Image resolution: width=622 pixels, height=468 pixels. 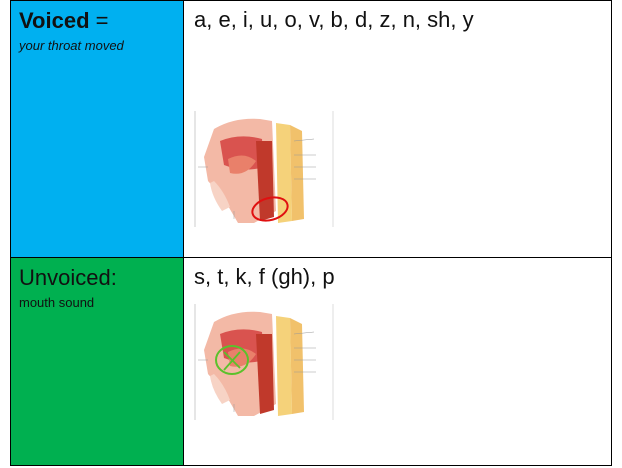 I want to click on content: s, t, k, f (gh), p, so click(x=264, y=276).